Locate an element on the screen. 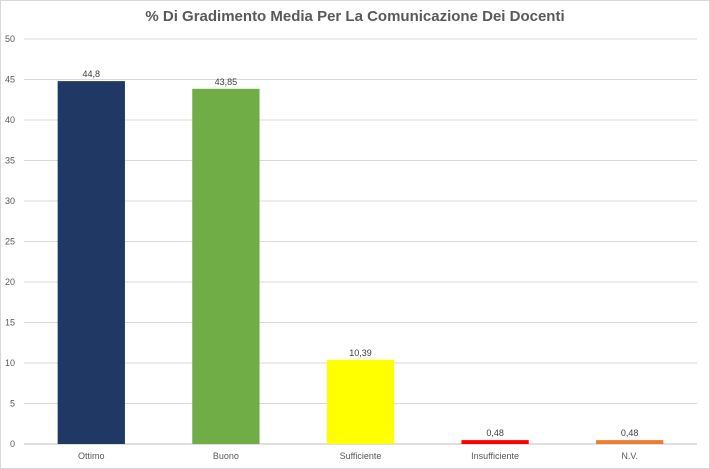 The width and height of the screenshot is (710, 469). y-tick-label: 0 is located at coordinates (12, 444).